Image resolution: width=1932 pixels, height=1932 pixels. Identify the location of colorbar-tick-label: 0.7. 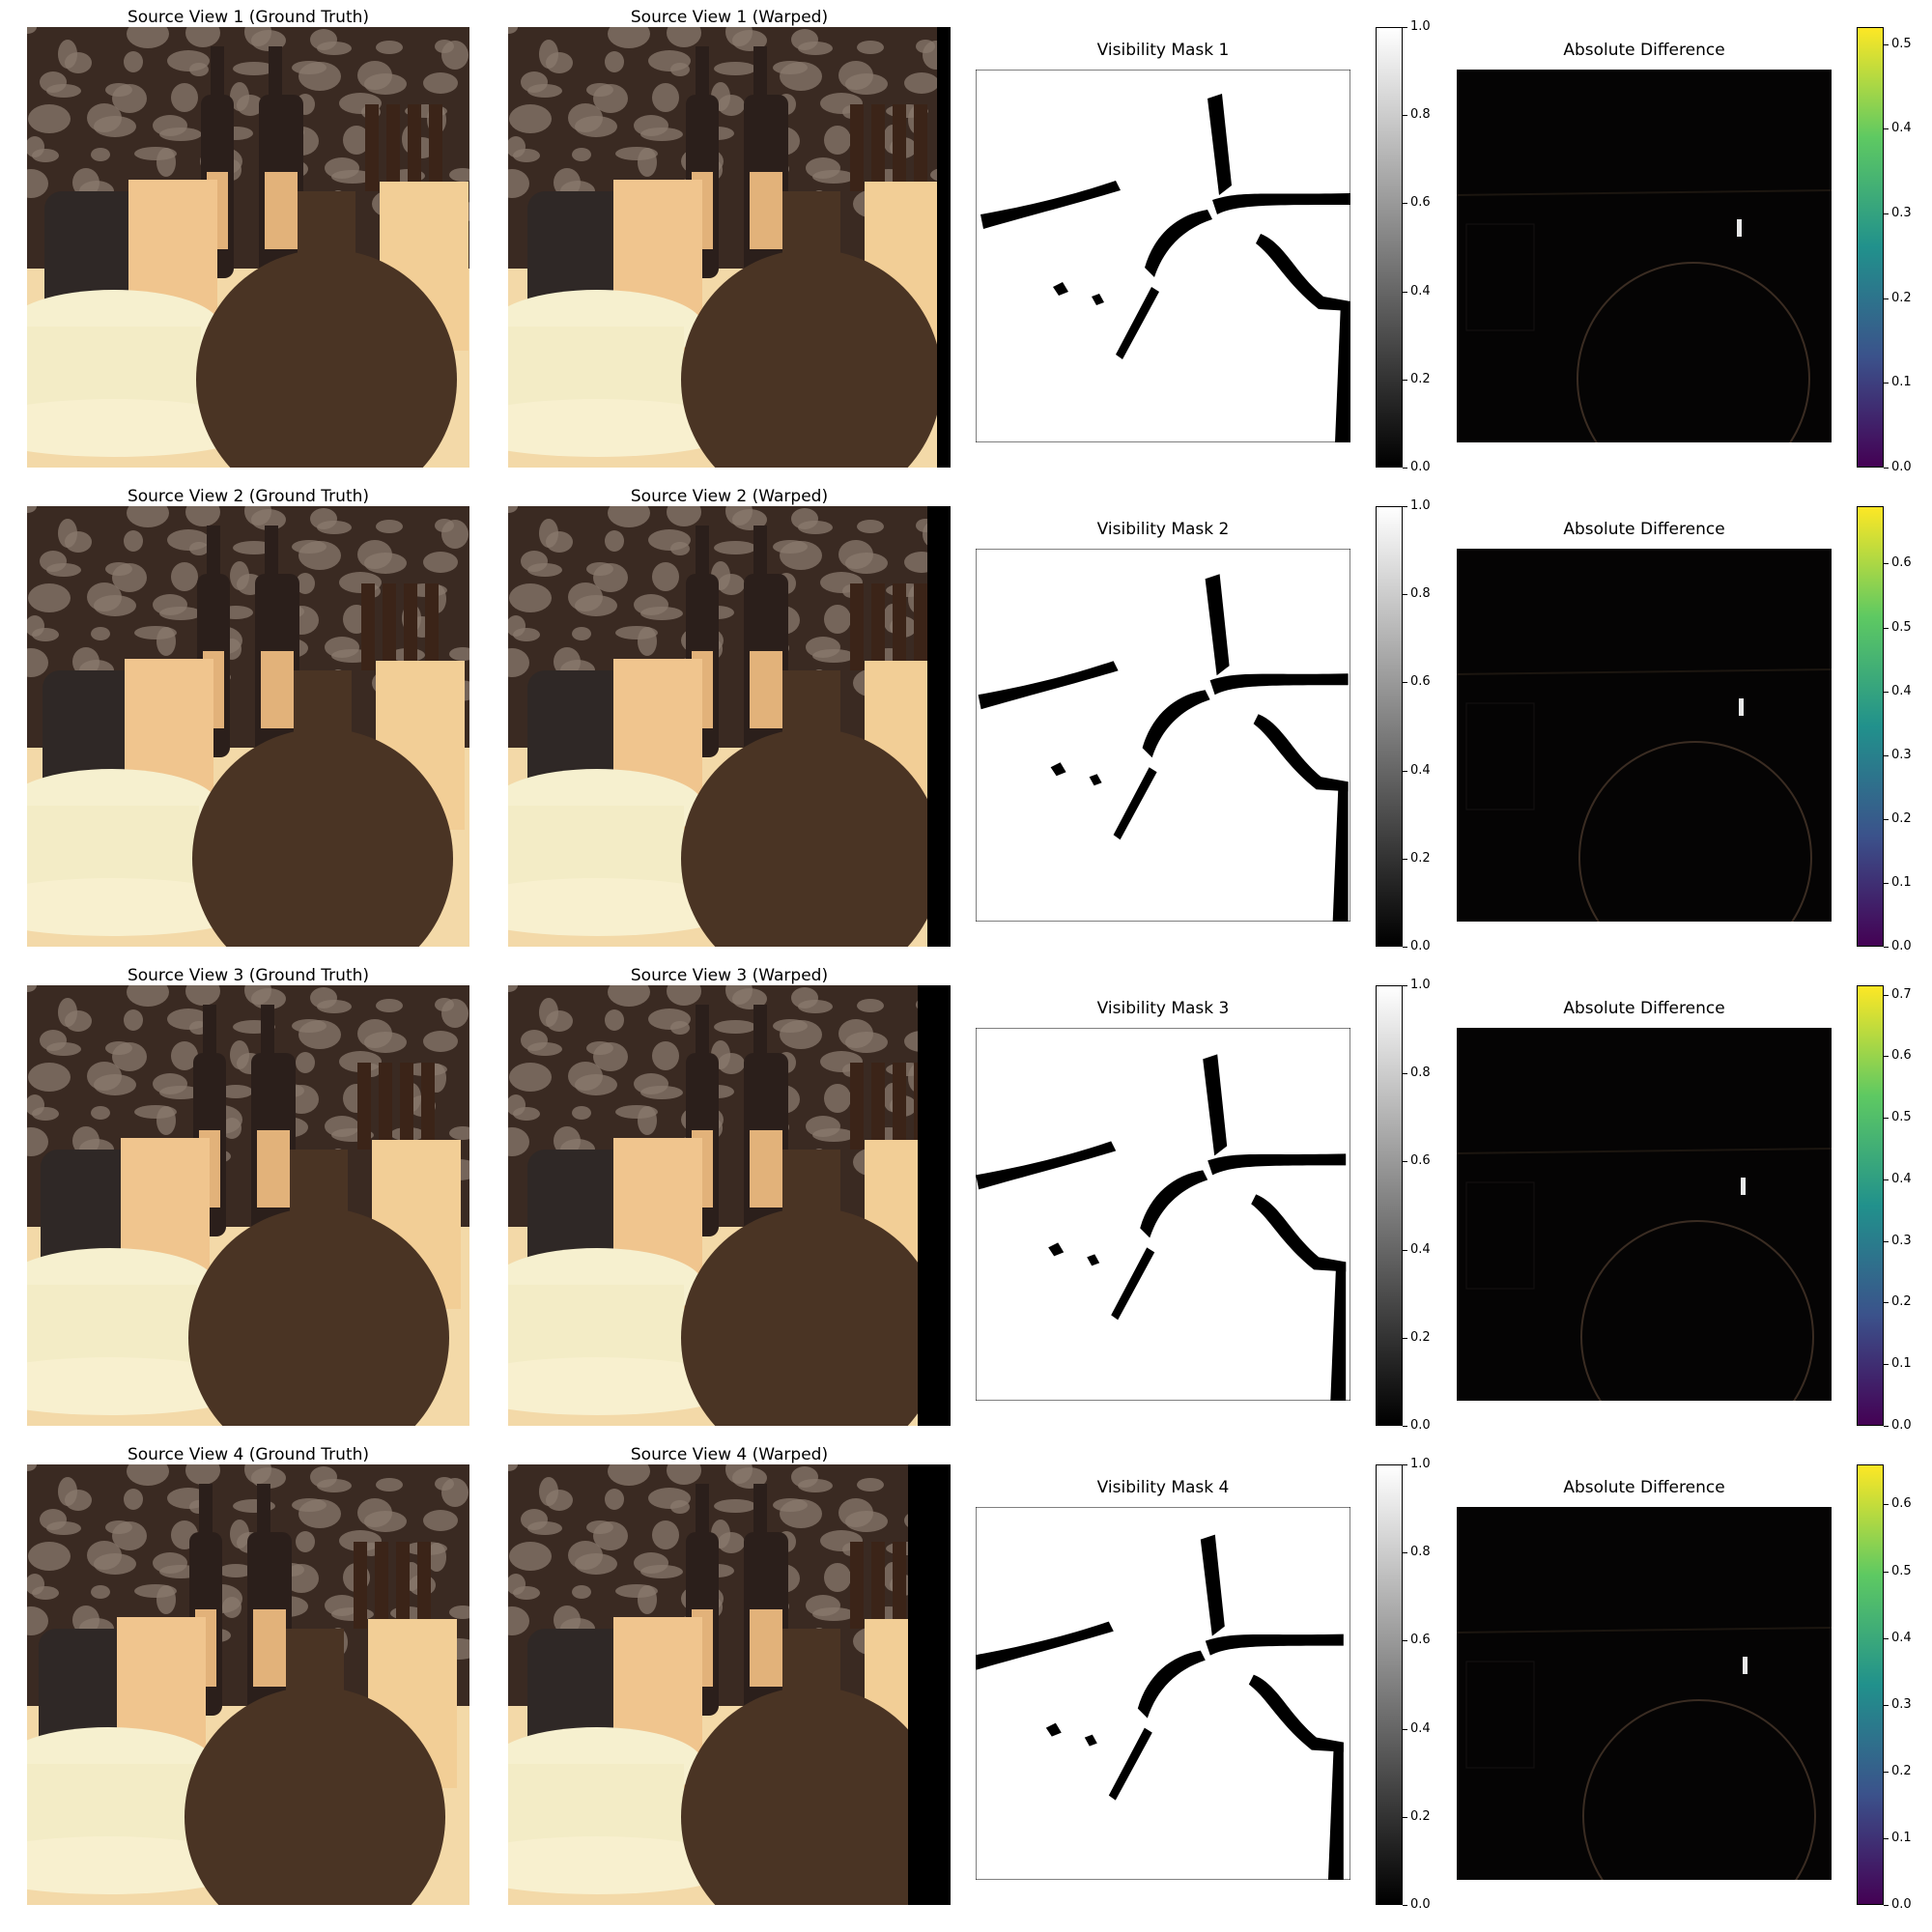
(1901, 994).